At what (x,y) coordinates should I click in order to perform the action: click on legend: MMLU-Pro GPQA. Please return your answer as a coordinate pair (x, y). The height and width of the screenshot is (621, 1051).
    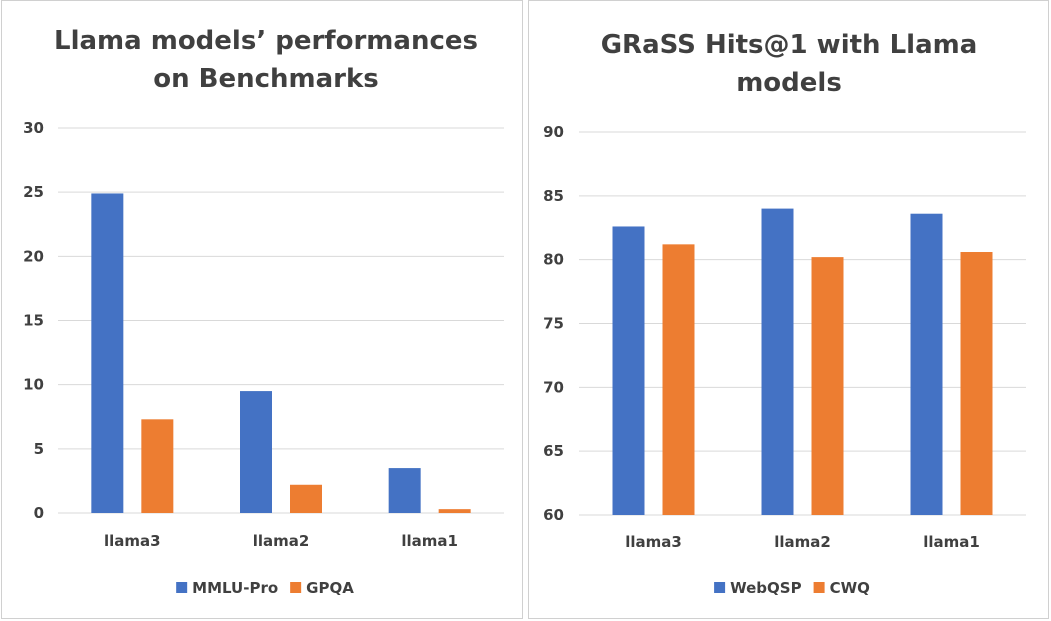
    Looking at the image, I should click on (265, 588).